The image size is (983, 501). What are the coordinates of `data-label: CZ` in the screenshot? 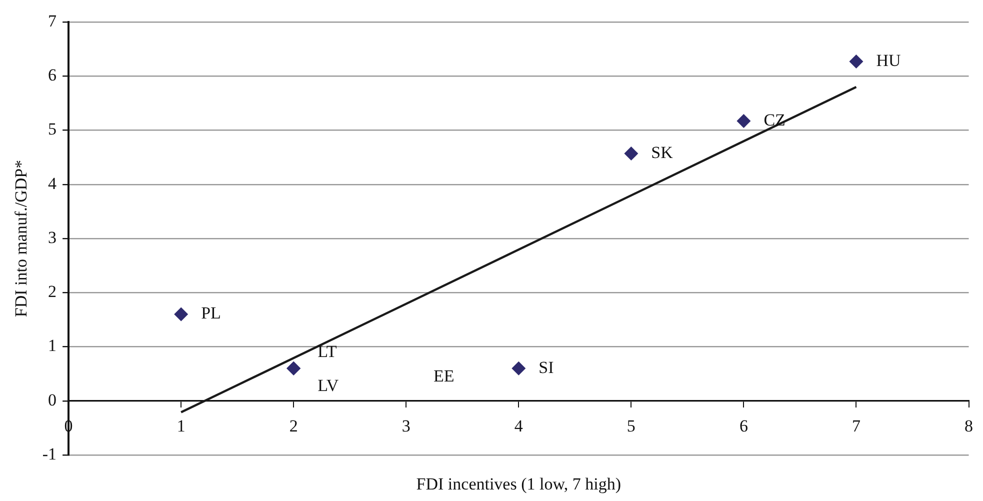 It's located at (775, 120).